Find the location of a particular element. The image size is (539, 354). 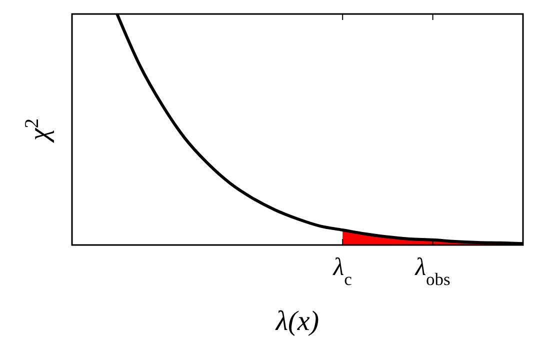

x-tick-label: λ$_{obs}$ is located at coordinates (432, 271).